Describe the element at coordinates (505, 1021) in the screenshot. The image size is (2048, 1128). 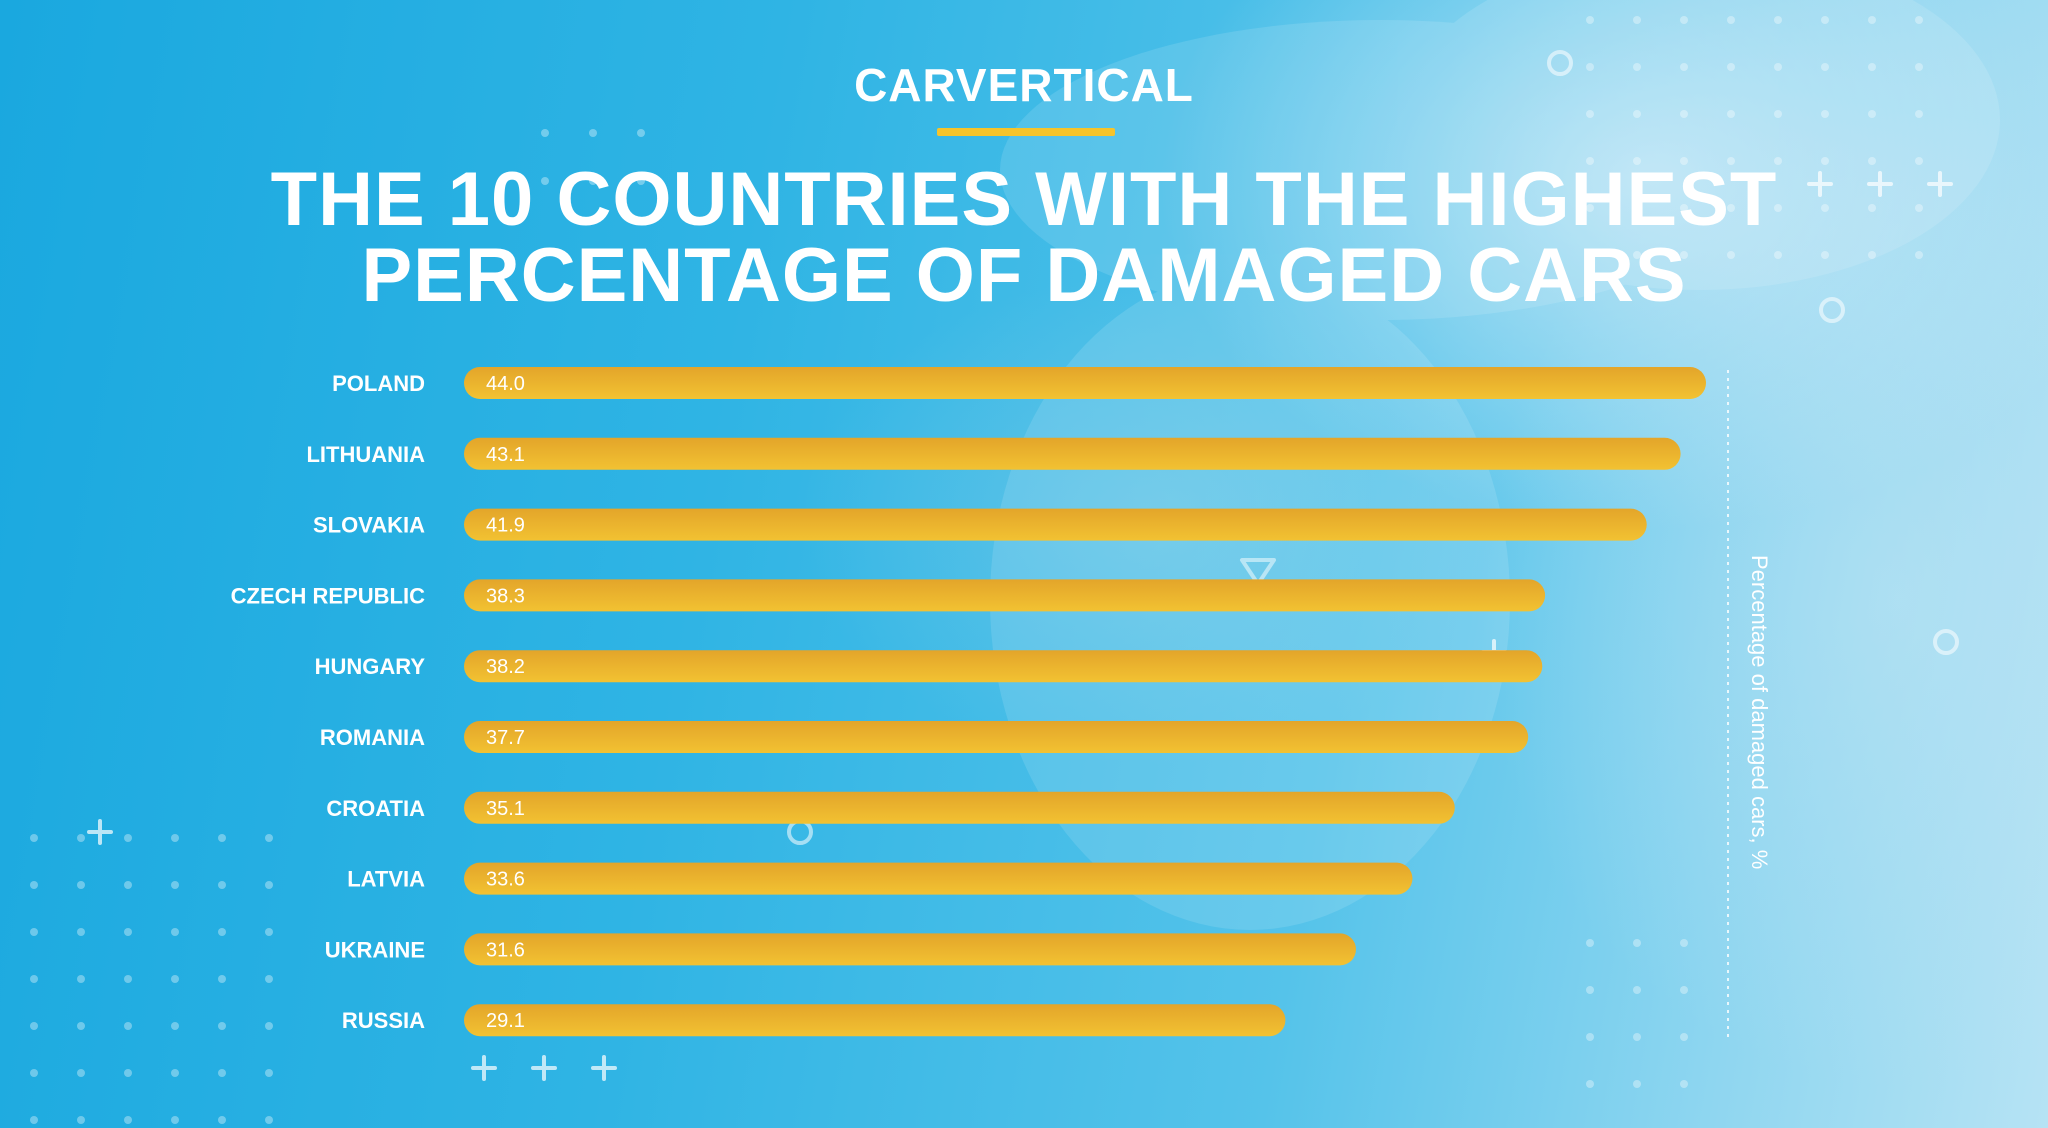
I see `bar-value-label: 29.1` at that location.